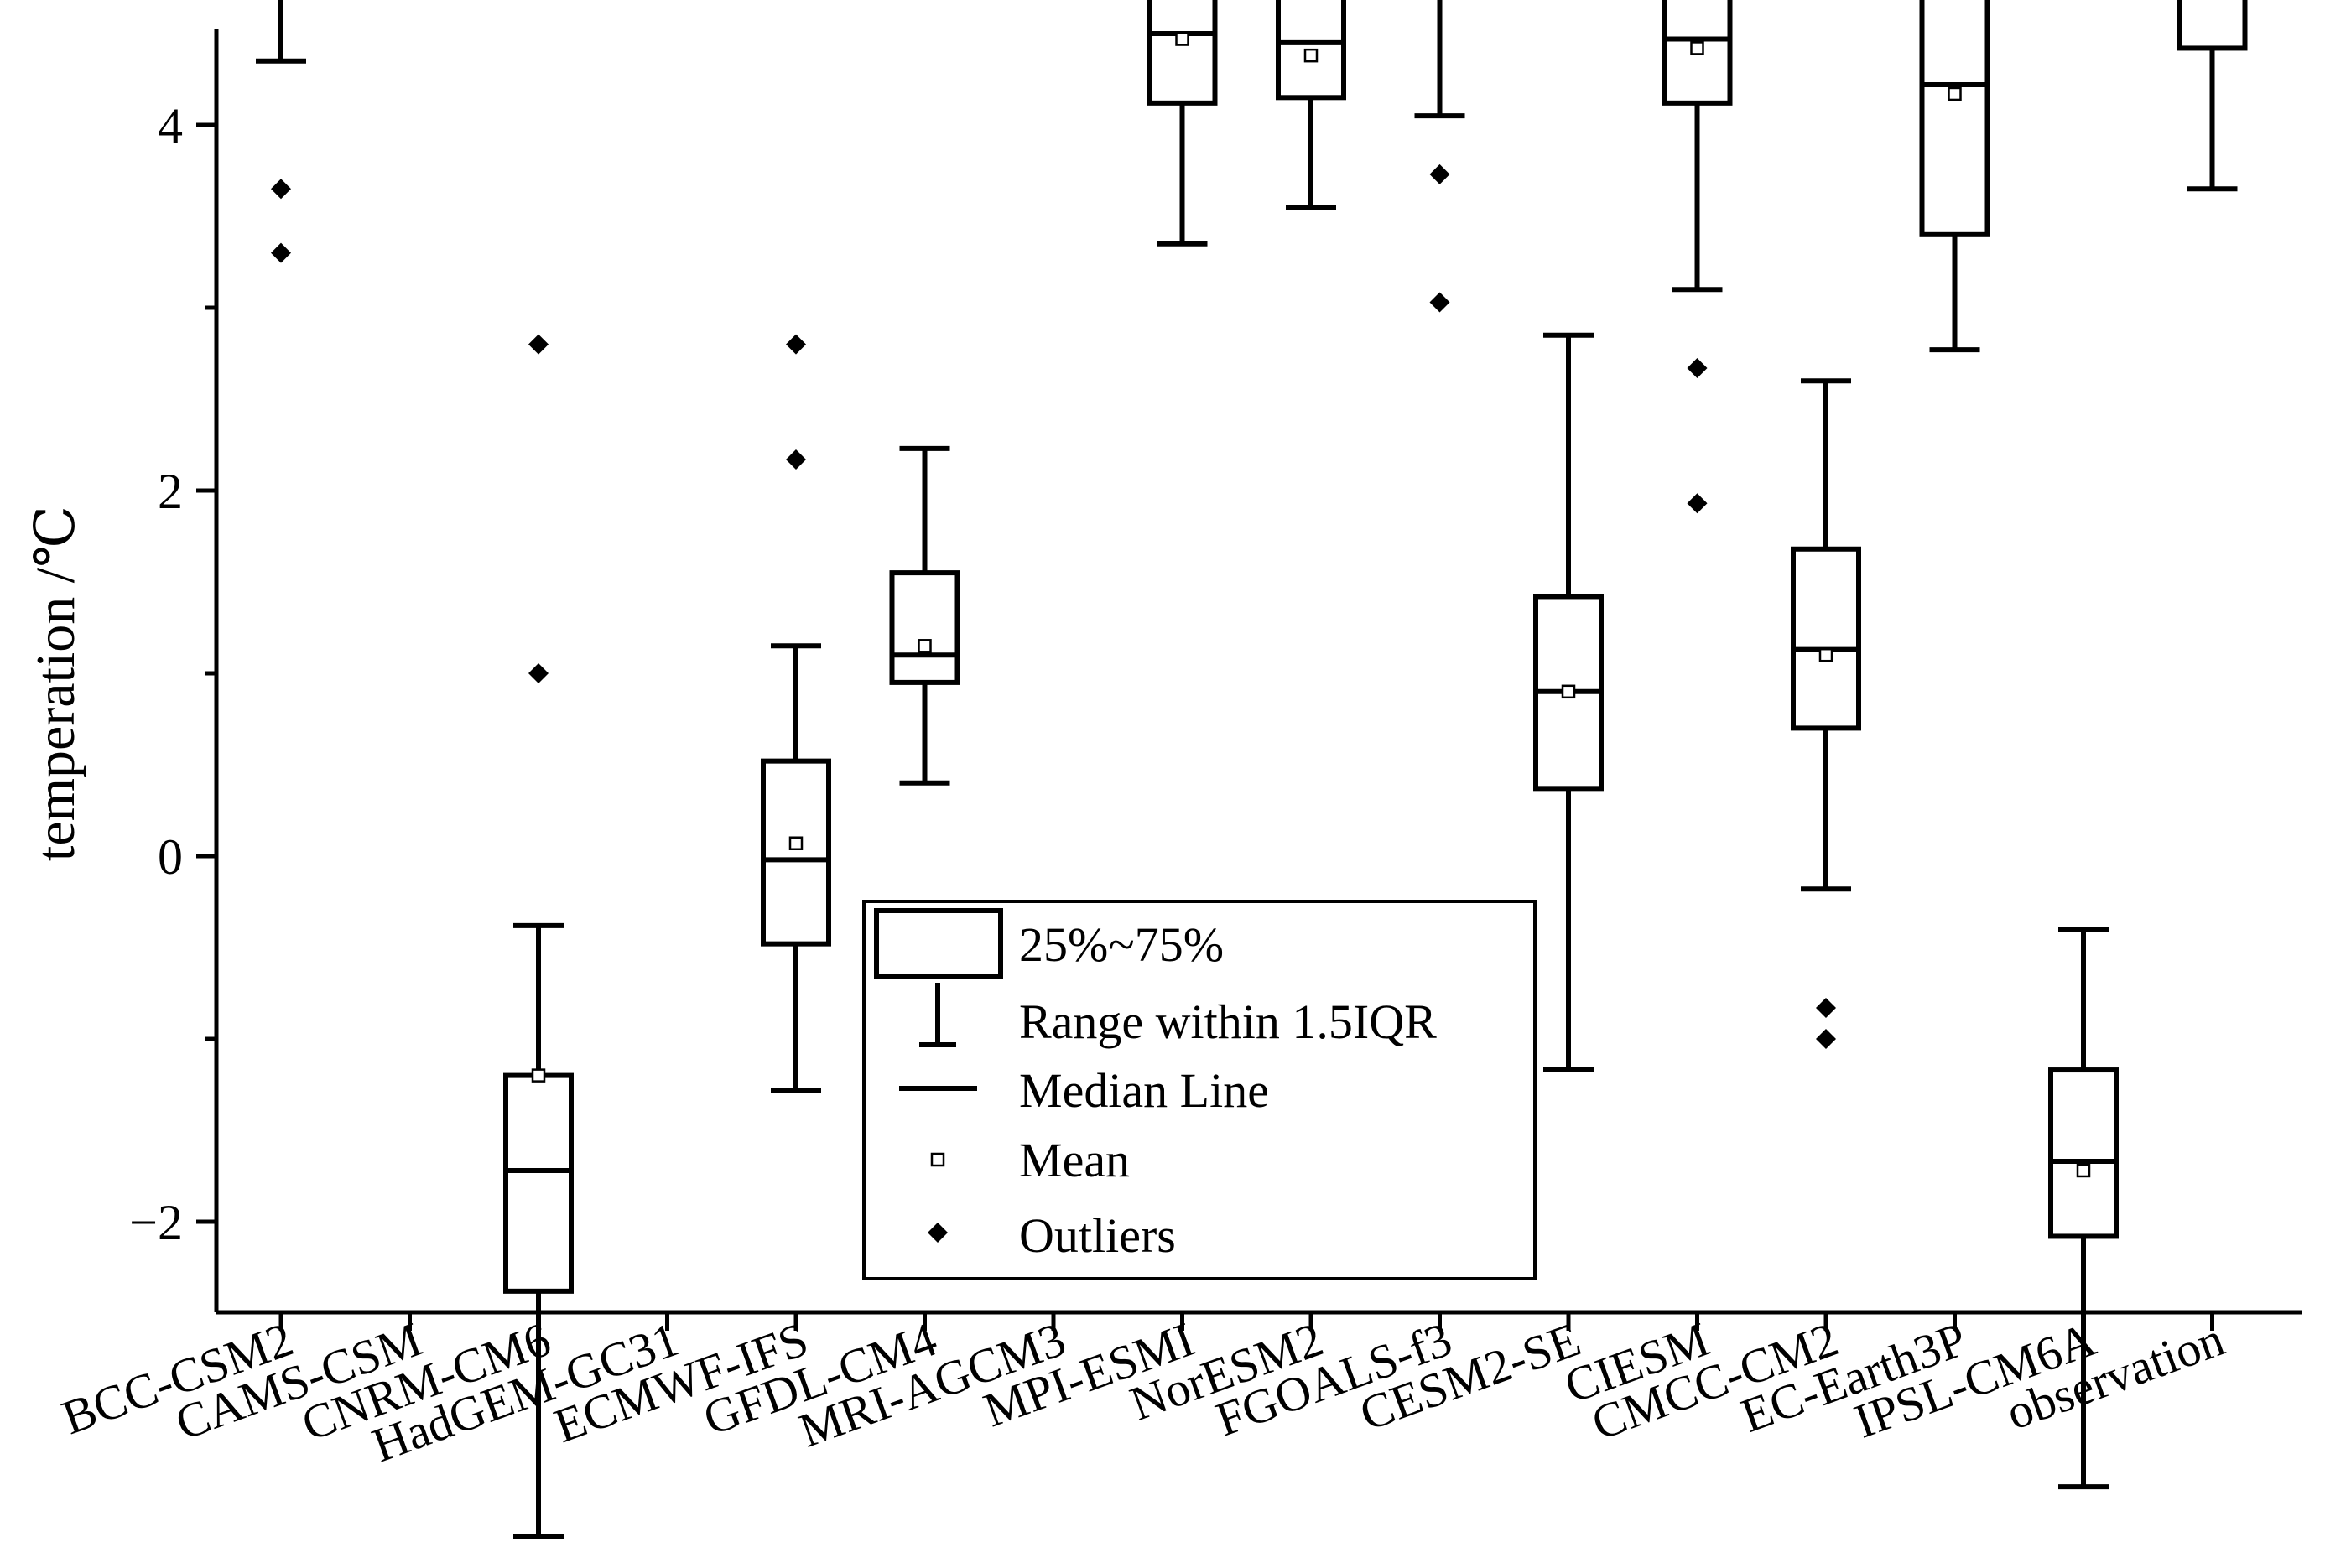 Image resolution: width=2325 pixels, height=1568 pixels. I want to click on legend-outlier-symbol, so click(938, 1233).